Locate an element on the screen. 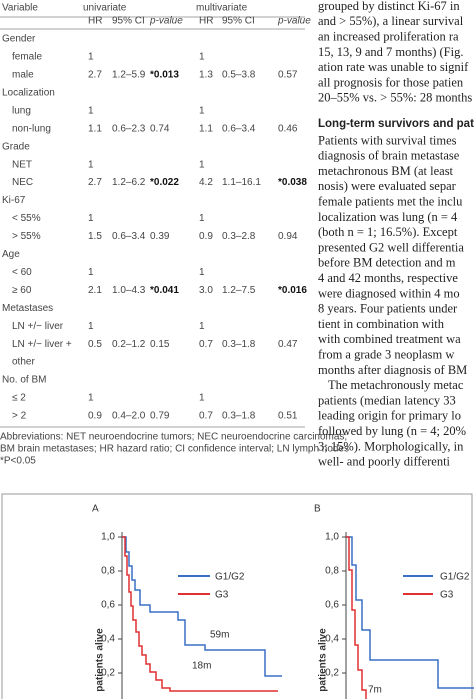 The height and width of the screenshot is (699, 474). body-line: 15, 13, 9 and 7 months) (Fig. is located at coordinates (390, 52).